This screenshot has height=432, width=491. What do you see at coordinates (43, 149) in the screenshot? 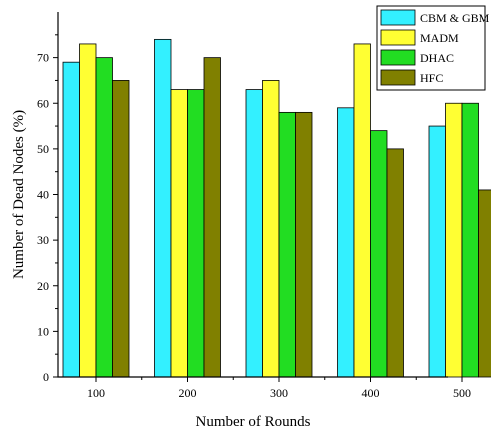
I see `y-tick-label-50: 50` at bounding box center [43, 149].